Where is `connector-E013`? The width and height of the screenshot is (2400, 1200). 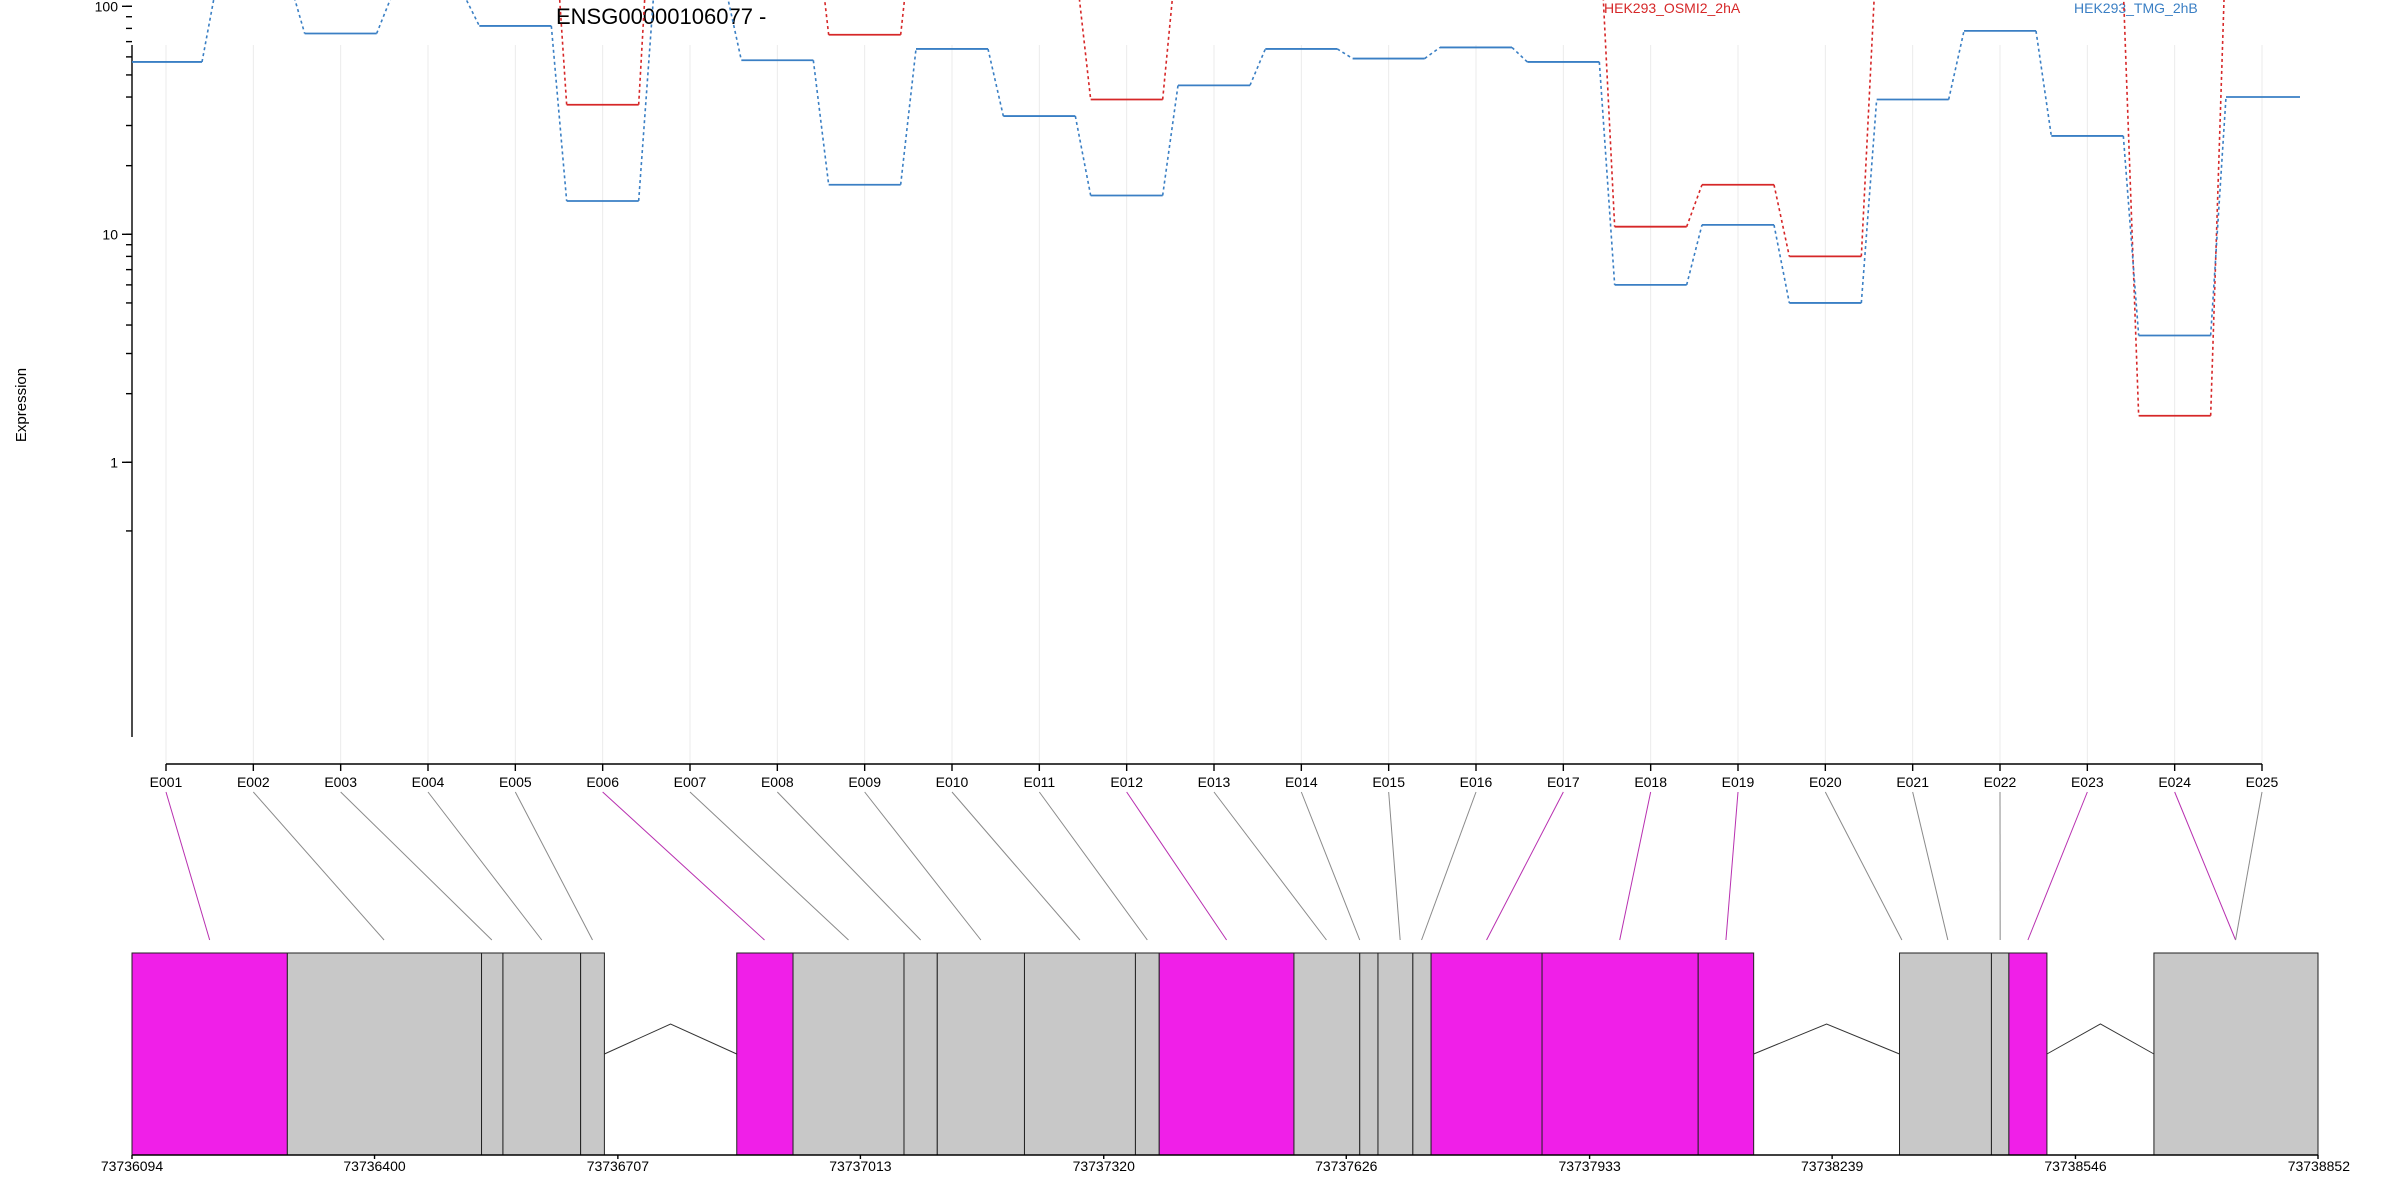
connector-E013 is located at coordinates (1270, 866).